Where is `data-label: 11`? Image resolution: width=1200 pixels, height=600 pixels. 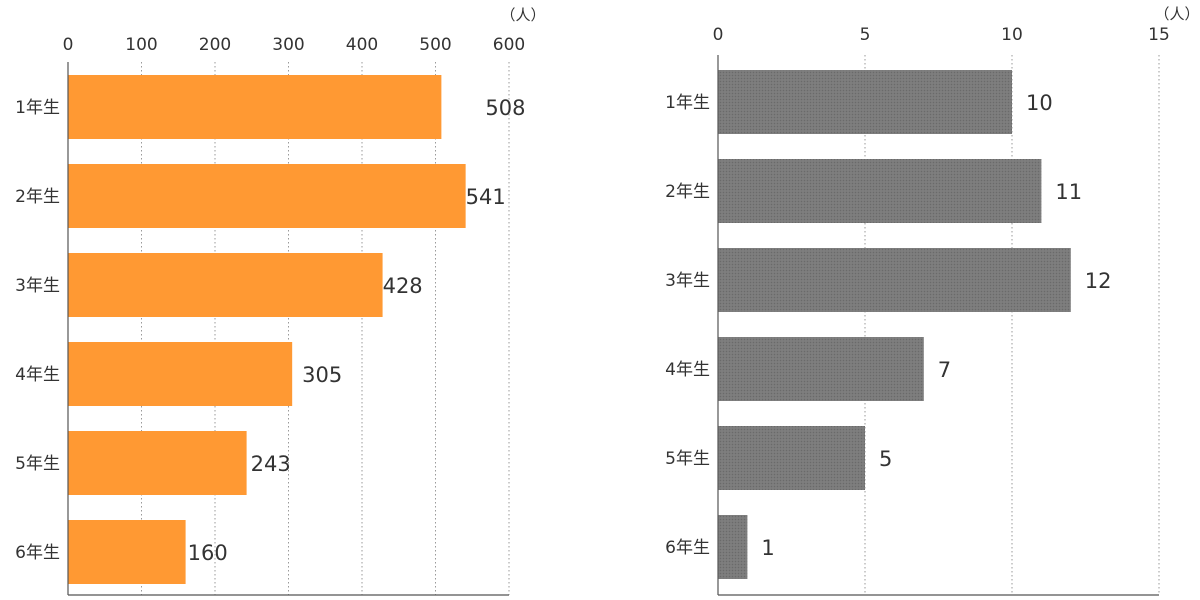 data-label: 11 is located at coordinates (1068, 192).